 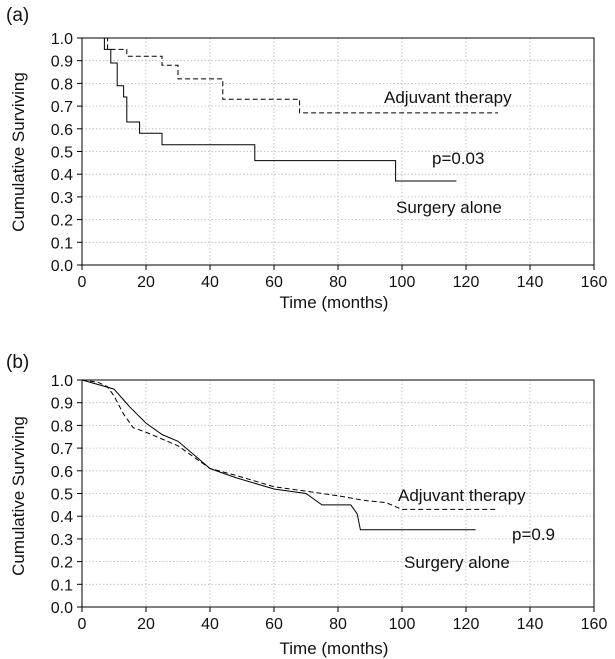 I want to click on panel-a-pvalue: p=0.03, so click(x=458, y=158).